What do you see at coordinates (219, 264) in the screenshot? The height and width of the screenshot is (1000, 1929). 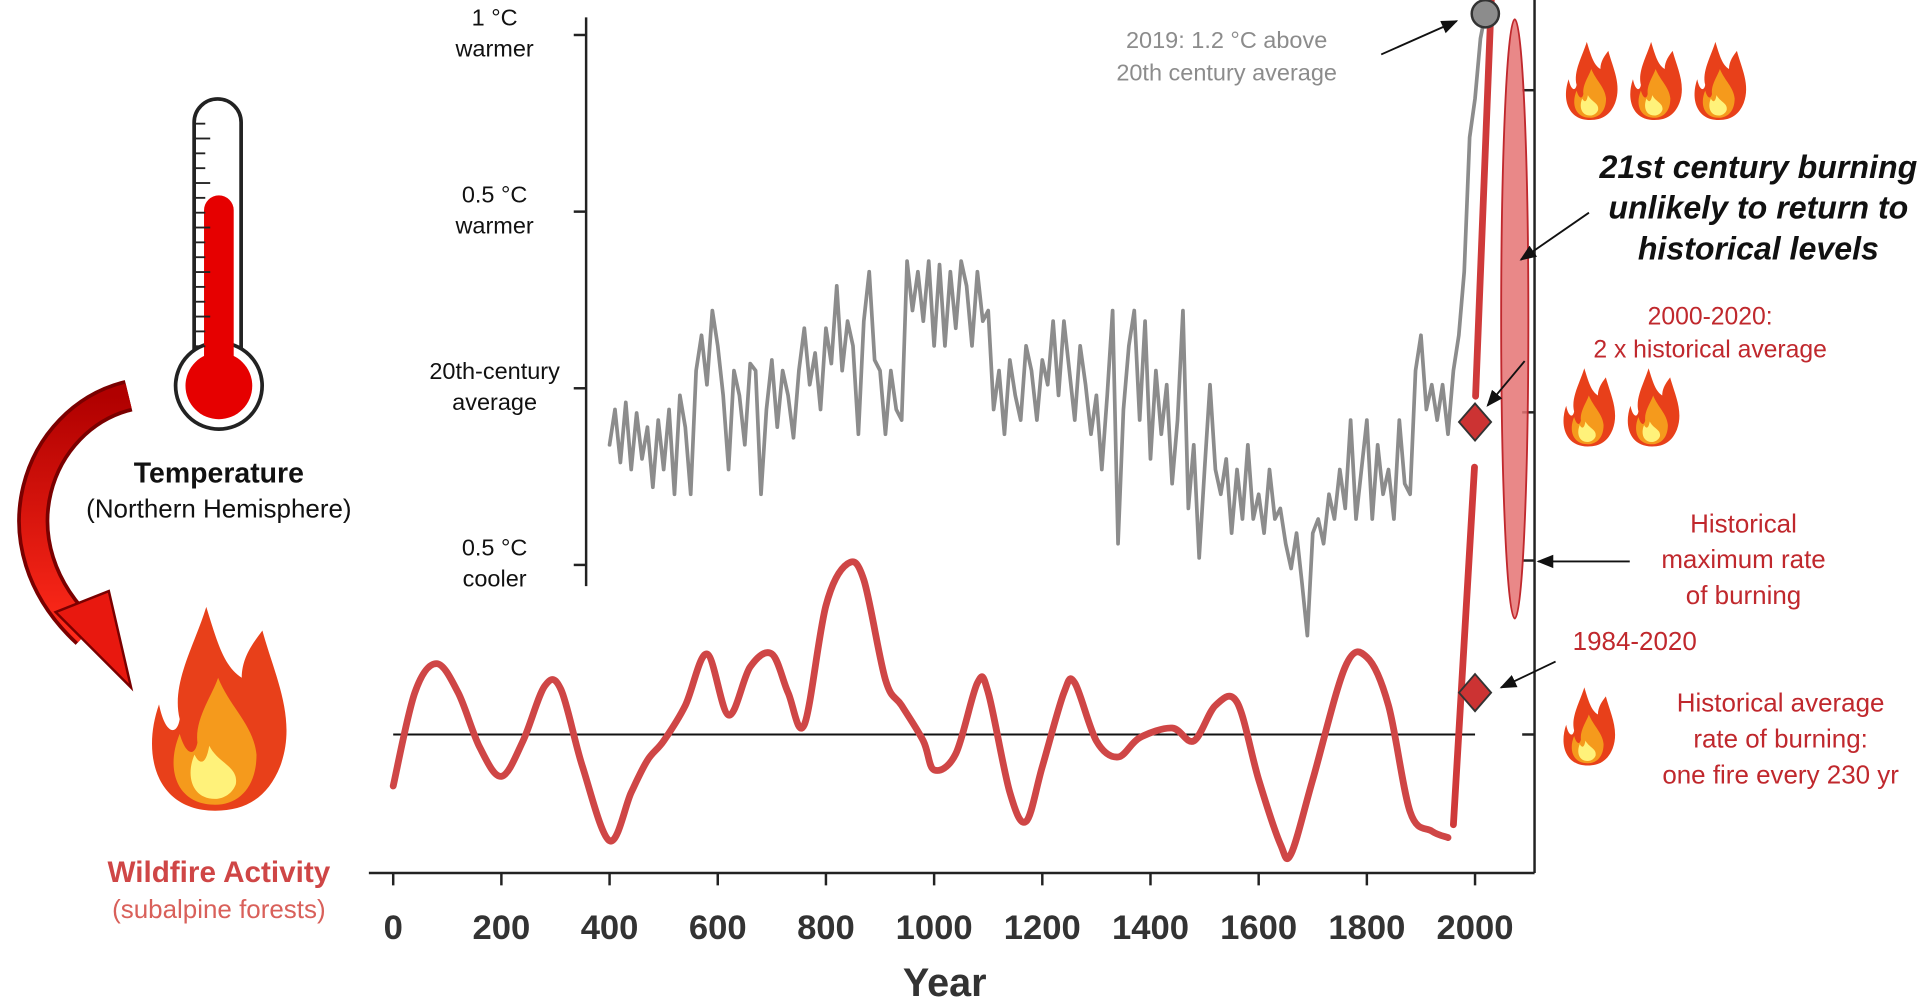 I see `thermometer-icon` at bounding box center [219, 264].